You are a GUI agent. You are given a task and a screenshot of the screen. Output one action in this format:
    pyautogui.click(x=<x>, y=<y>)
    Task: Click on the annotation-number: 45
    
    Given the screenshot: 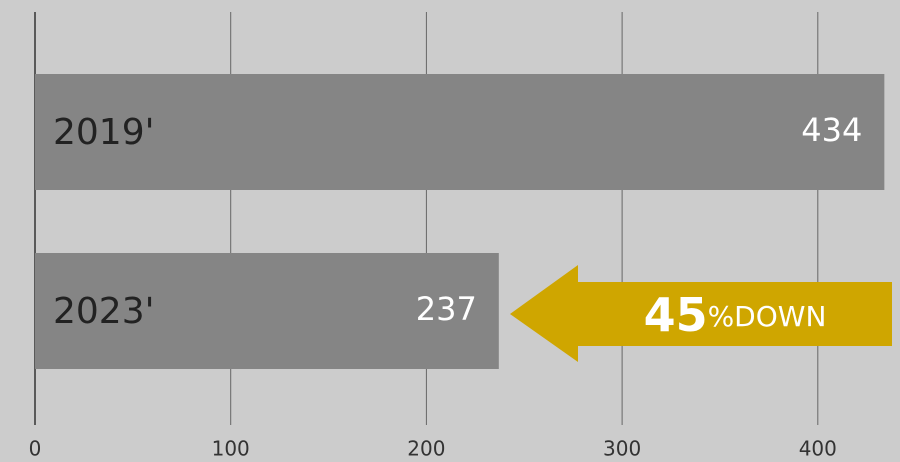 What is the action you would take?
    pyautogui.click(x=676, y=315)
    